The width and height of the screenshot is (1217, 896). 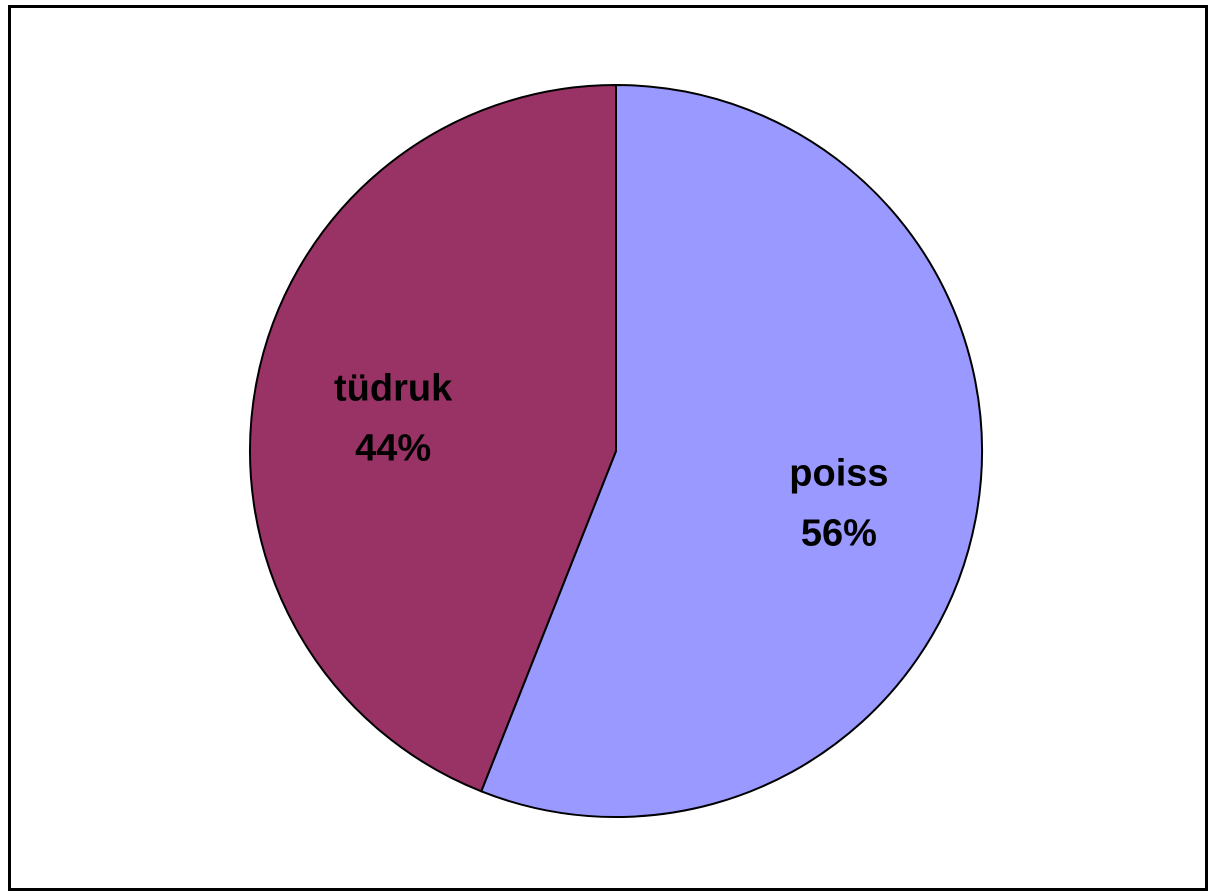 What do you see at coordinates (839, 534) in the screenshot?
I see `slice-percent-label: 56%` at bounding box center [839, 534].